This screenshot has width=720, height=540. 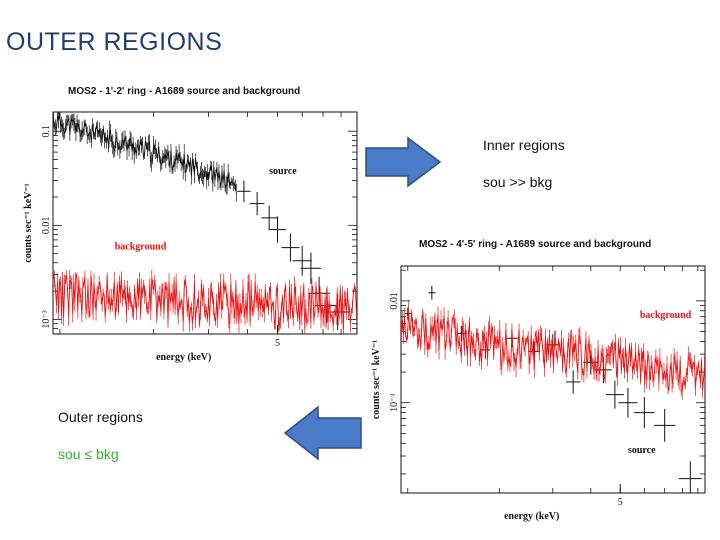 What do you see at coordinates (322, 433) in the screenshot?
I see `left-arrow-icon` at bounding box center [322, 433].